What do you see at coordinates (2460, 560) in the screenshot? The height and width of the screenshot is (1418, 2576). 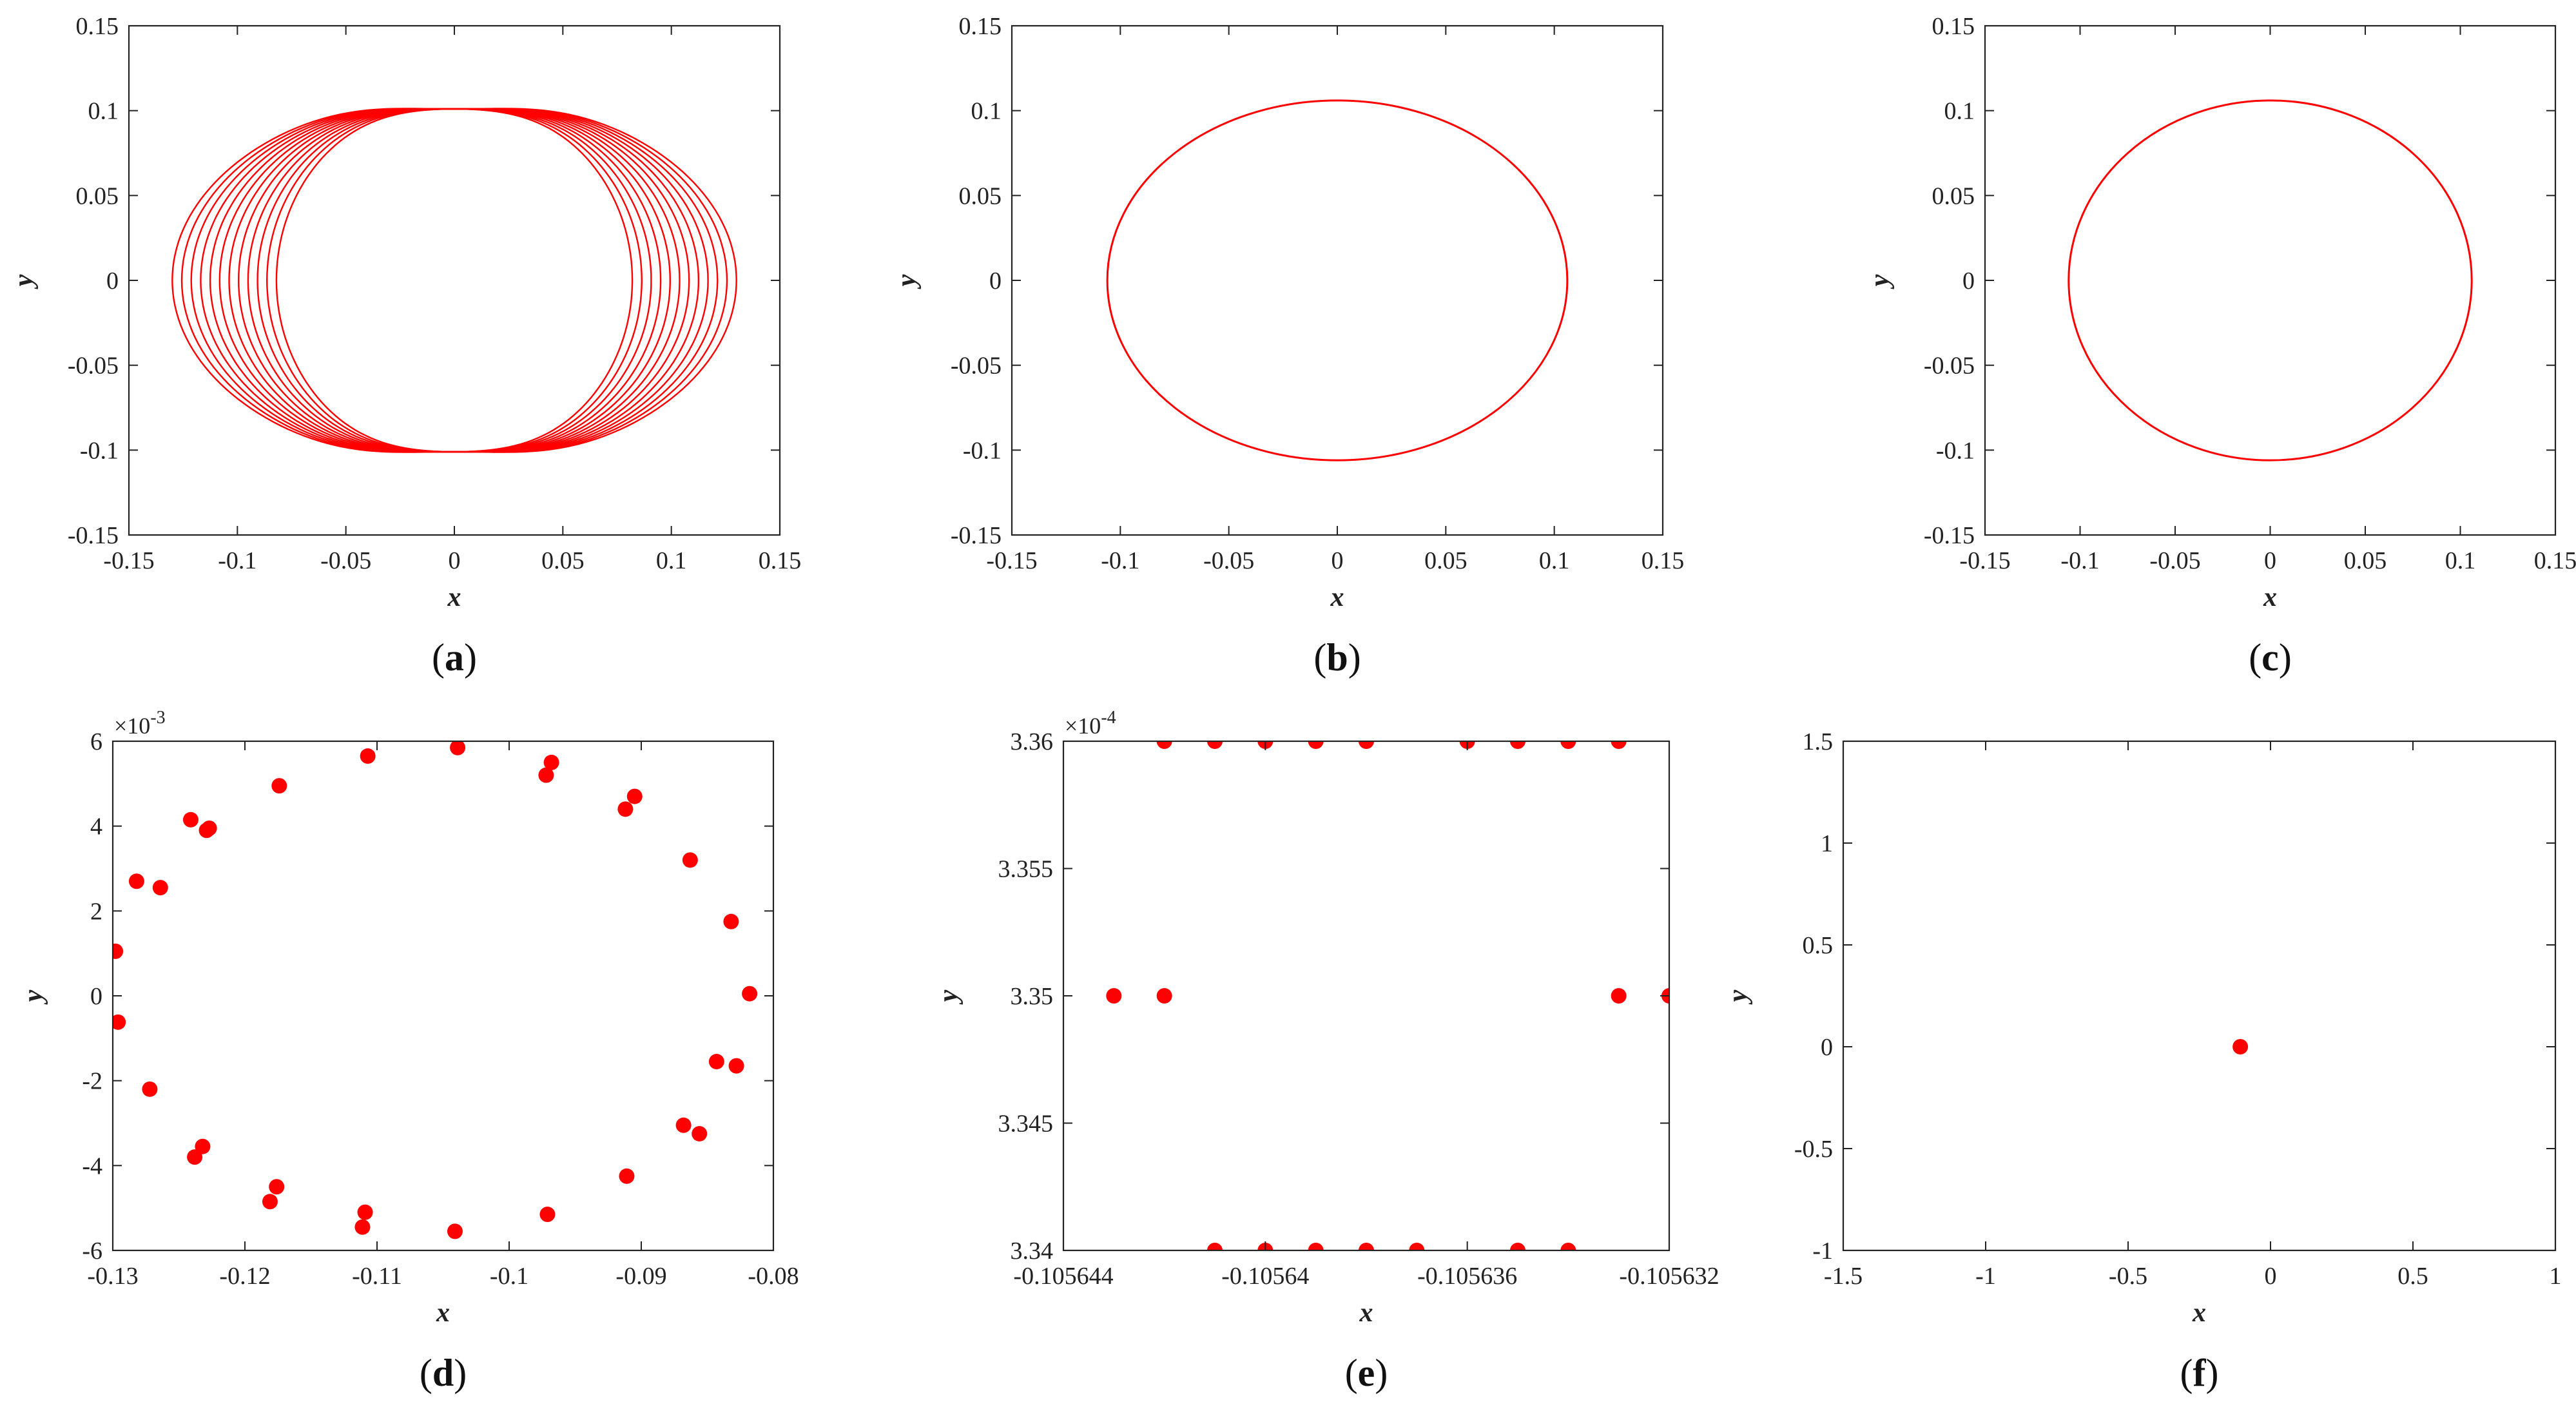 I see `x-tick-label: 0.1` at bounding box center [2460, 560].